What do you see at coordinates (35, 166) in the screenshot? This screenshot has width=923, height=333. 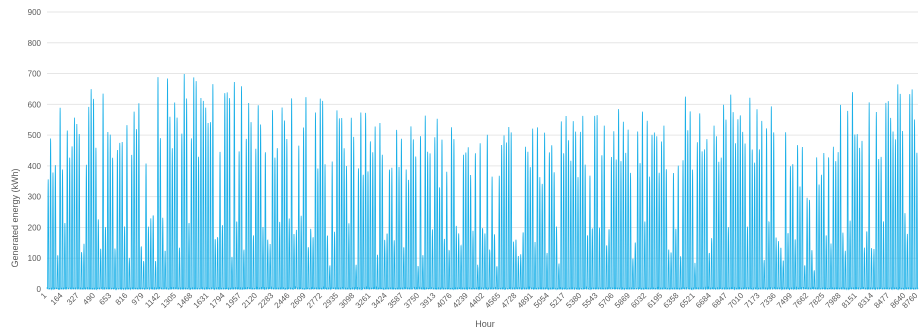 I see `y-tick-label: 400` at bounding box center [35, 166].